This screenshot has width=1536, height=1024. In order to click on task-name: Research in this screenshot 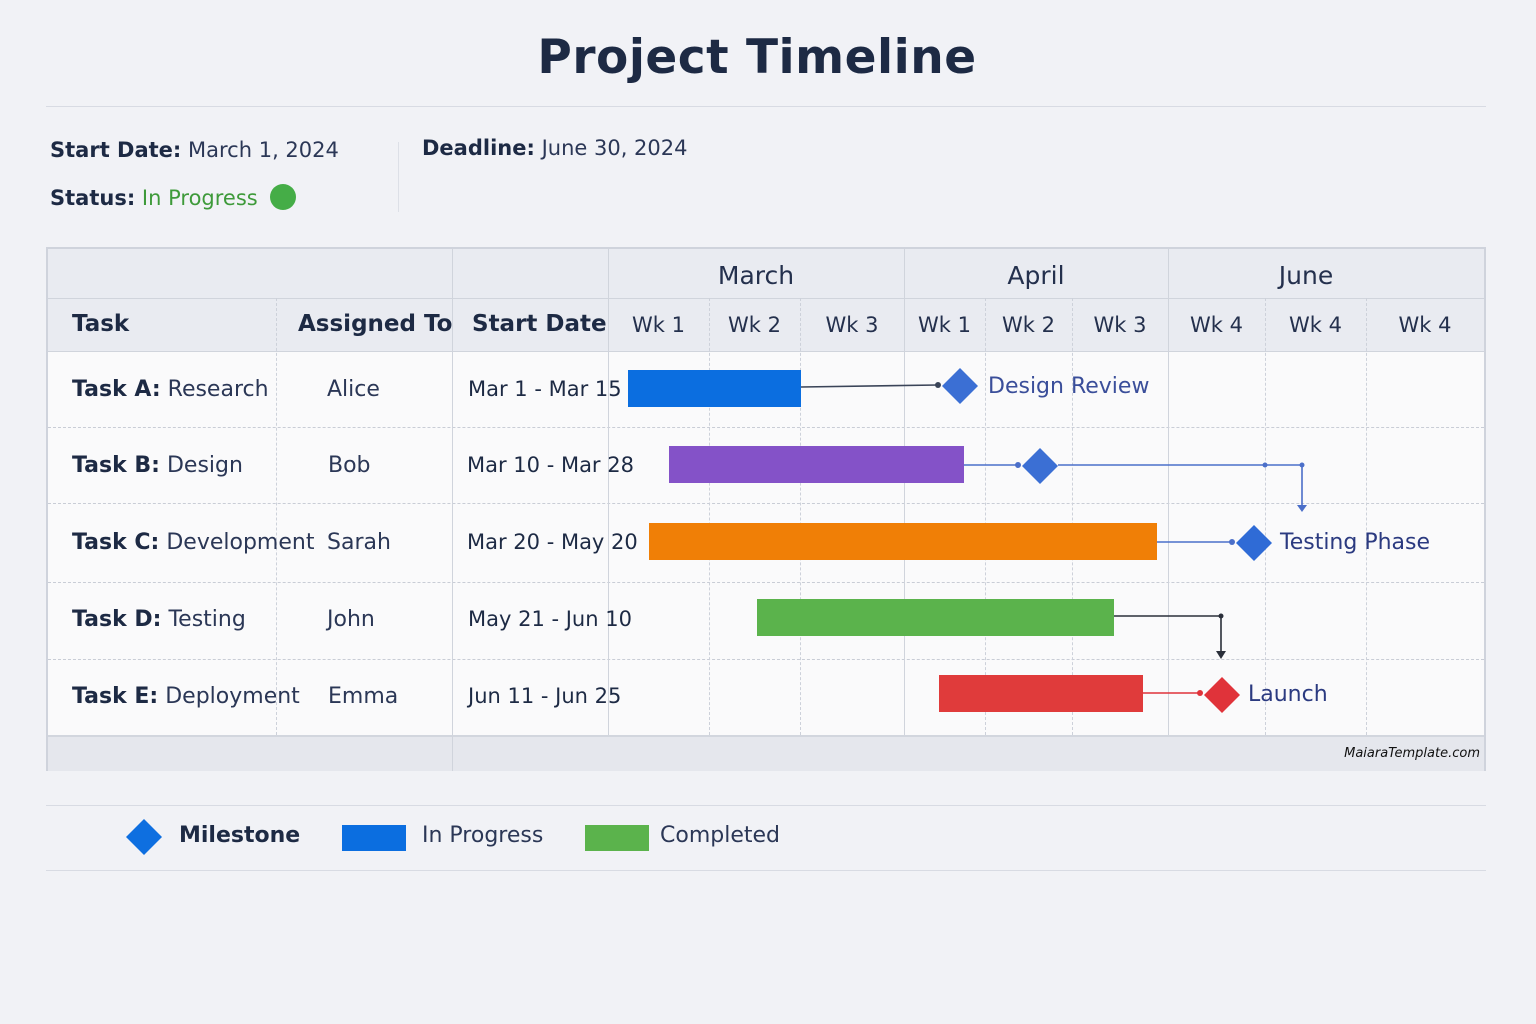, I will do `click(218, 389)`.